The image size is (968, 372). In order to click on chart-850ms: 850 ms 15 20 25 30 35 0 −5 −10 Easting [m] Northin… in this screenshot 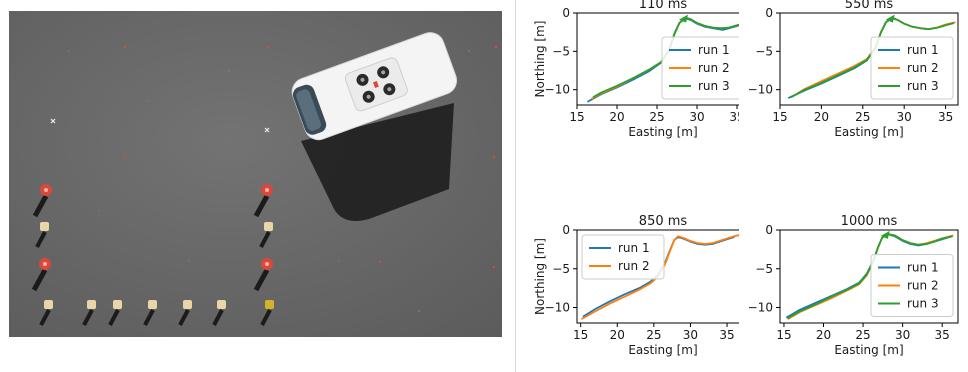, I will do `click(633, 287)`.